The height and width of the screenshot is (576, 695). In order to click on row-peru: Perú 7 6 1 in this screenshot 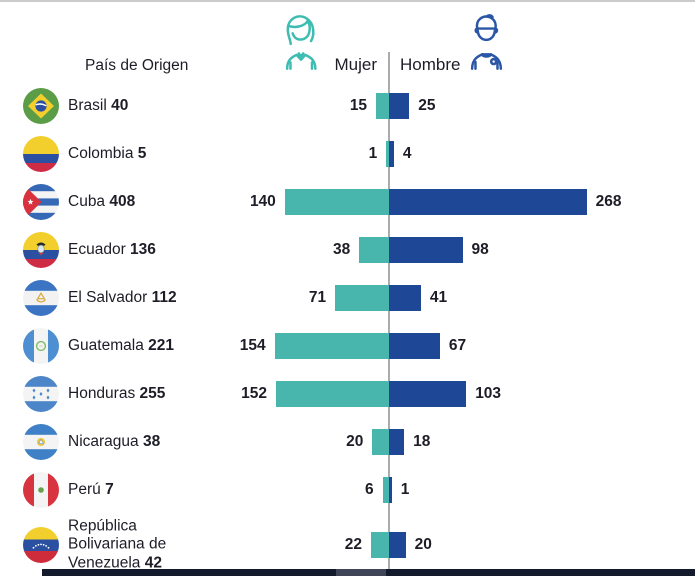, I will do `click(347, 490)`.